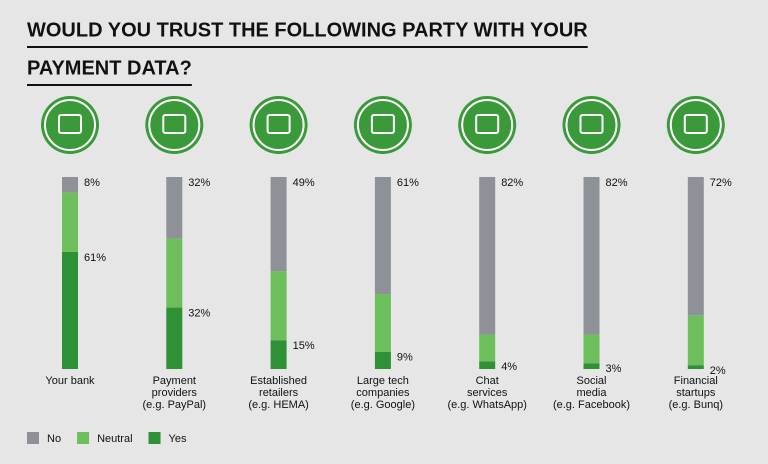 This screenshot has height=464, width=768. Describe the element at coordinates (279, 393) in the screenshot. I see `x-tick-label: retailers` at that location.